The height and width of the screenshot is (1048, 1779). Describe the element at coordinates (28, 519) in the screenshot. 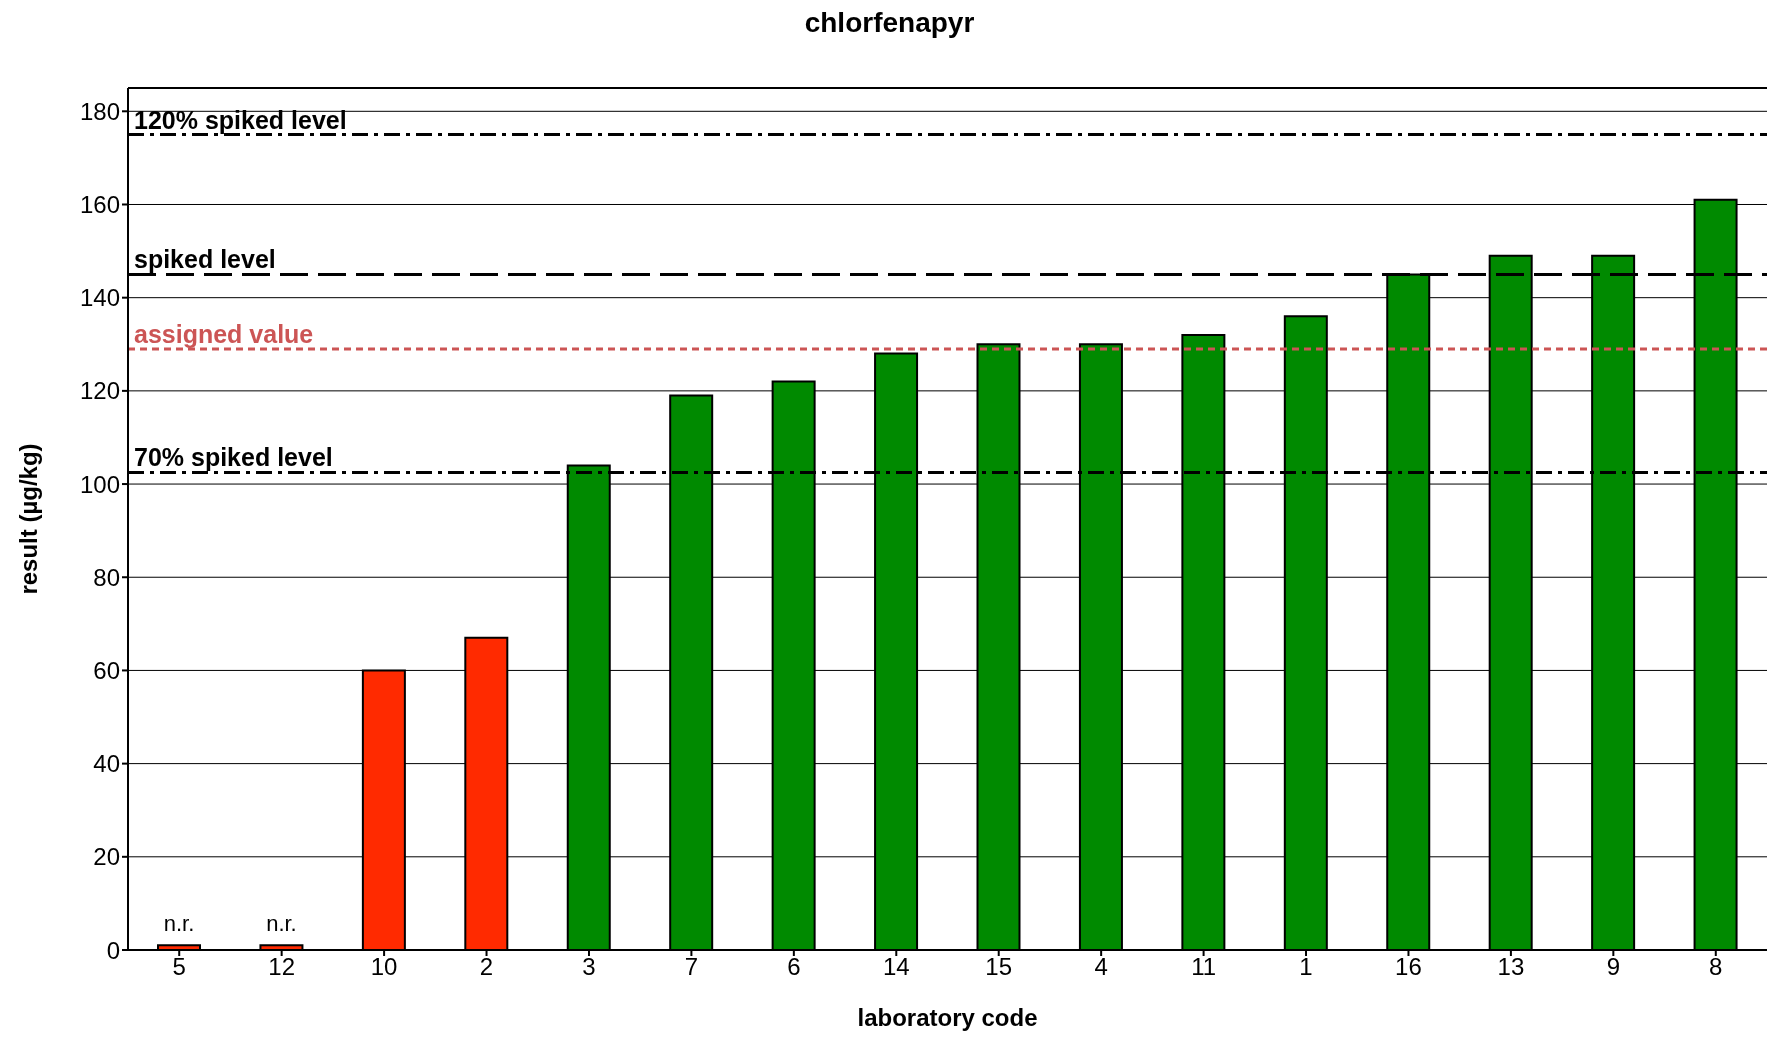

I see `y-axis-title: result (µg/kg)` at that location.